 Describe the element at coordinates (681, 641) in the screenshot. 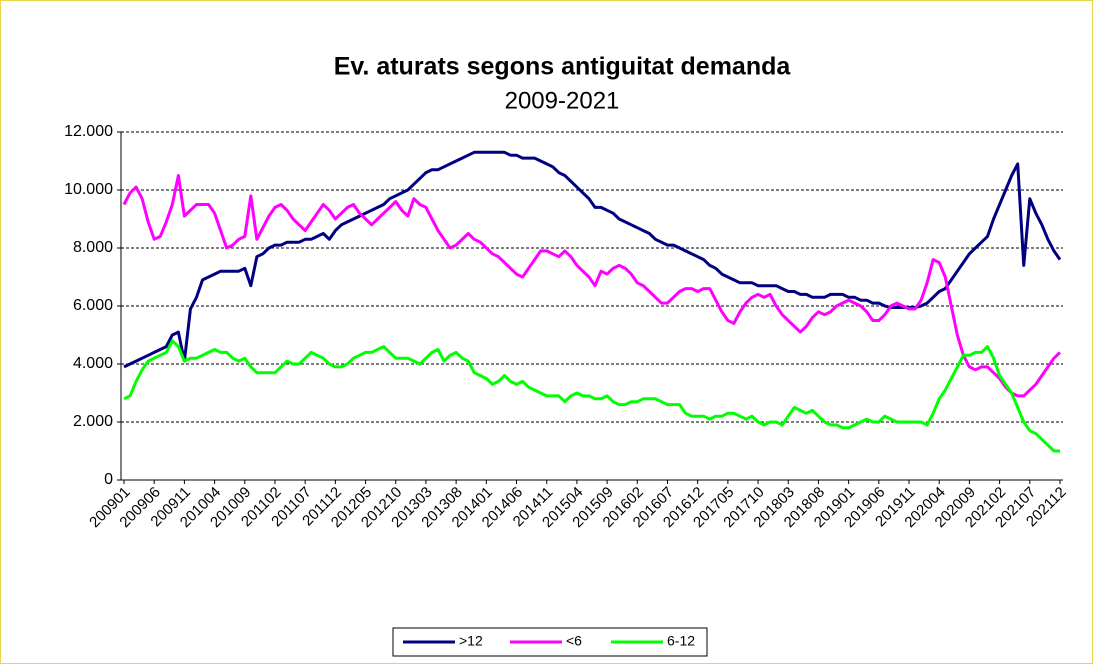

I see `legend-label: 6-12` at that location.